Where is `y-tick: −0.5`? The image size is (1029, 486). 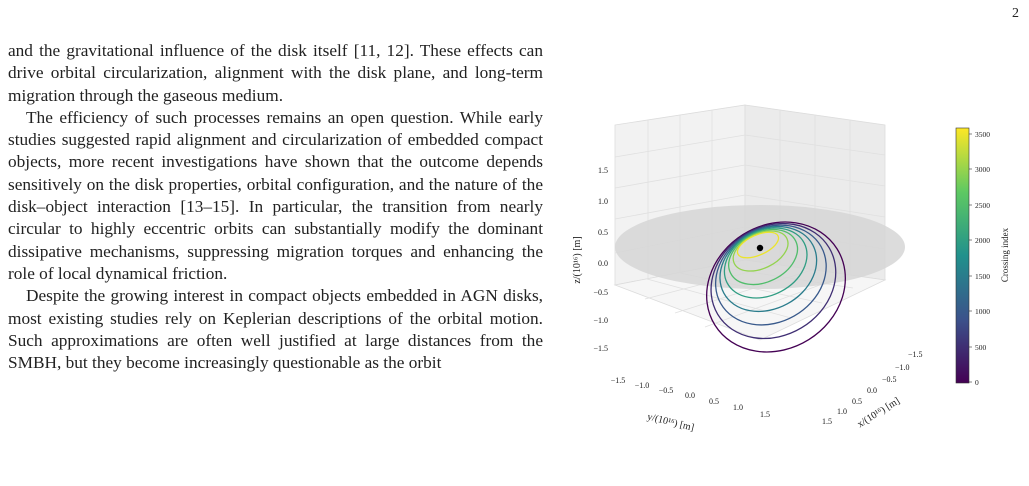 y-tick: −0.5 is located at coordinates (666, 390).